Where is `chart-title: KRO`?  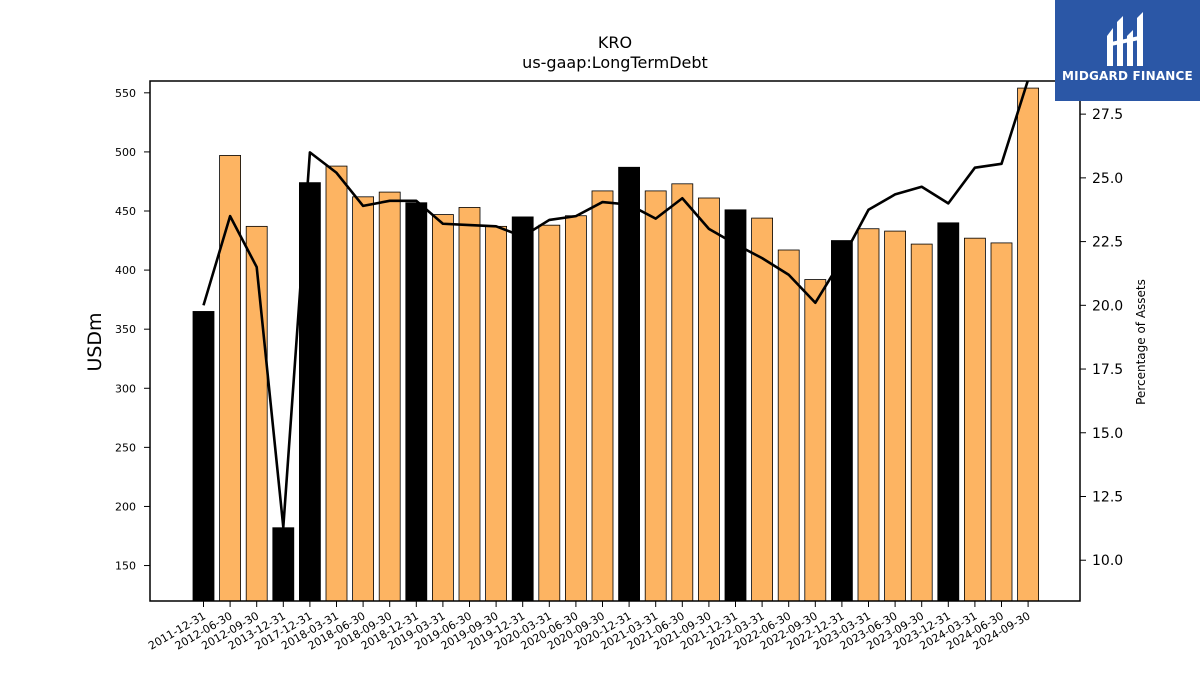
chart-title: KRO is located at coordinates (615, 42).